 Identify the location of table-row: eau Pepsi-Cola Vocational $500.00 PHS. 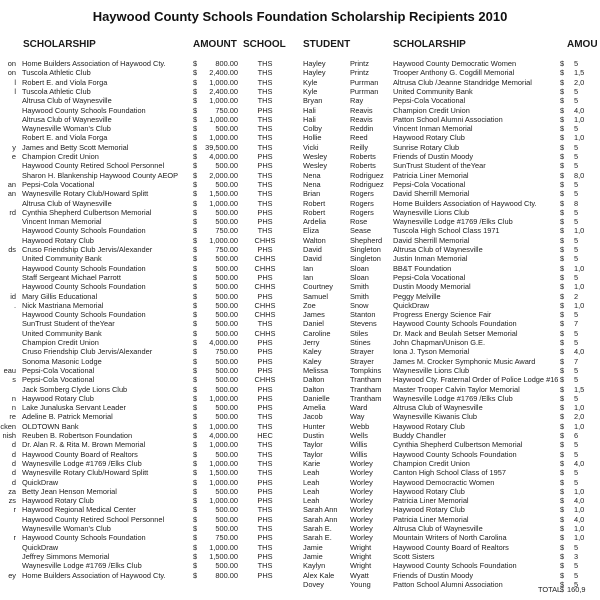
(300, 370).